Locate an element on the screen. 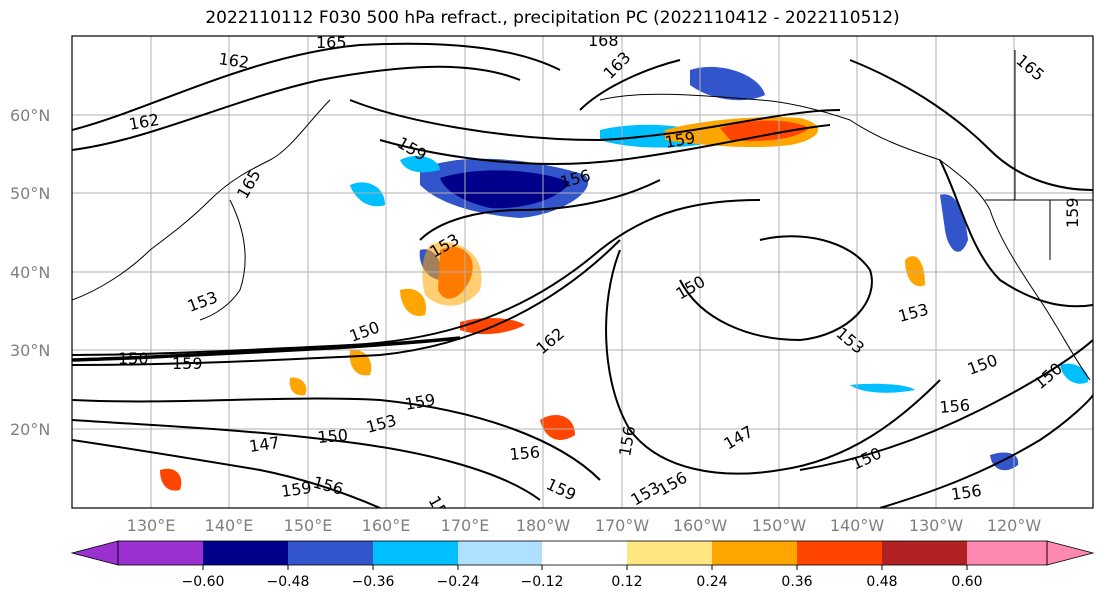  colorbar-extend-right is located at coordinates (1070, 553).